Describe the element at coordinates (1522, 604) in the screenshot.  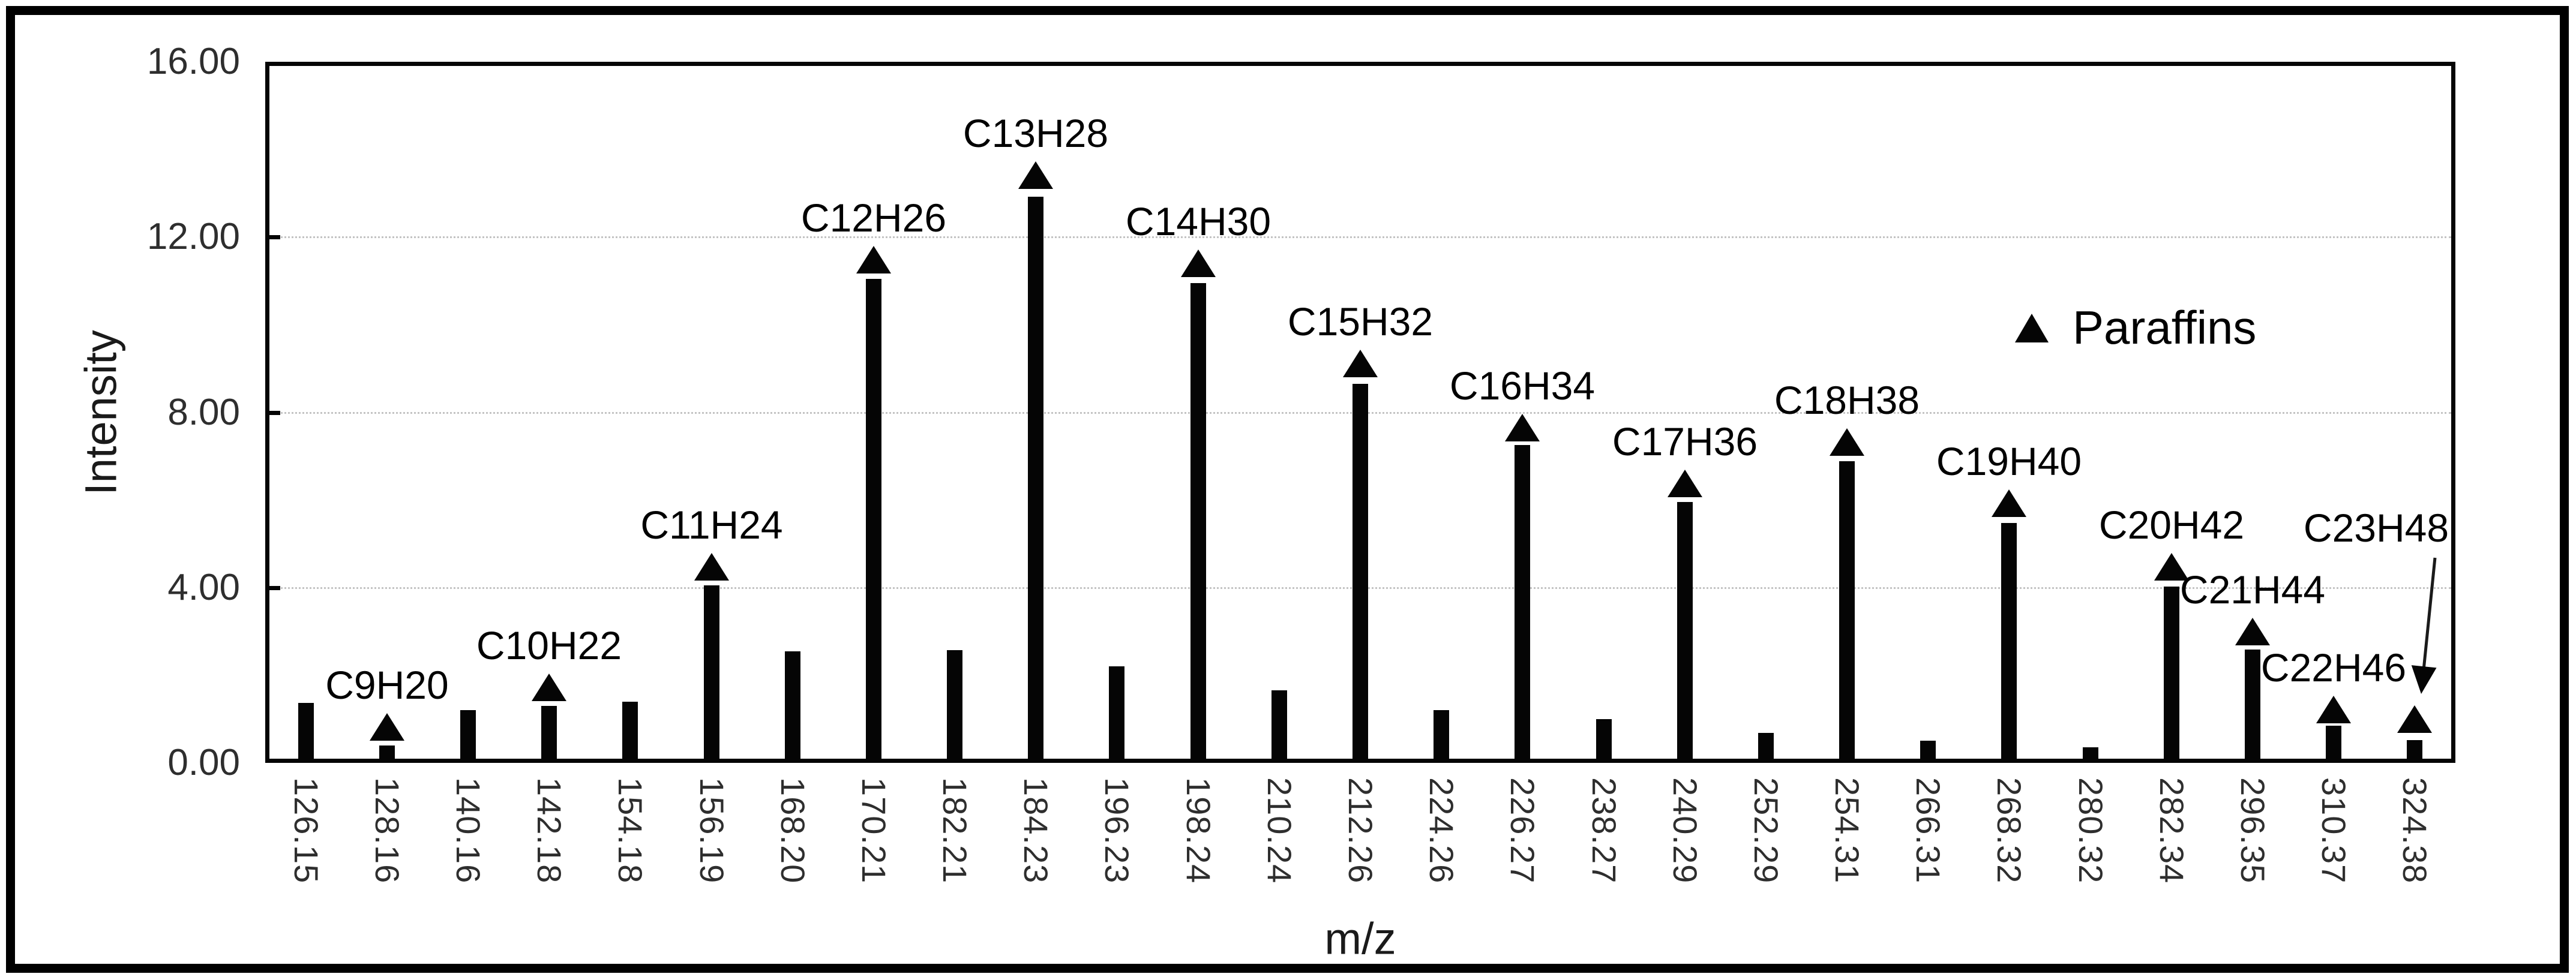
I see `bar-226.27` at that location.